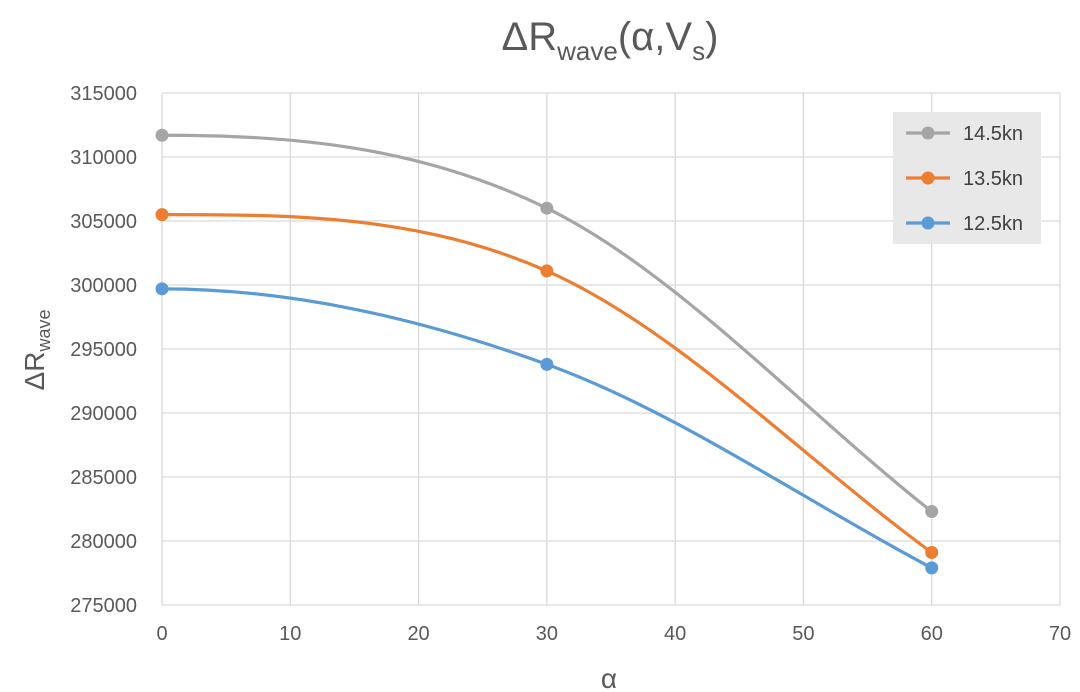 Image resolution: width=1080 pixels, height=692 pixels. I want to click on y-tick-label: 295000, so click(103, 350).